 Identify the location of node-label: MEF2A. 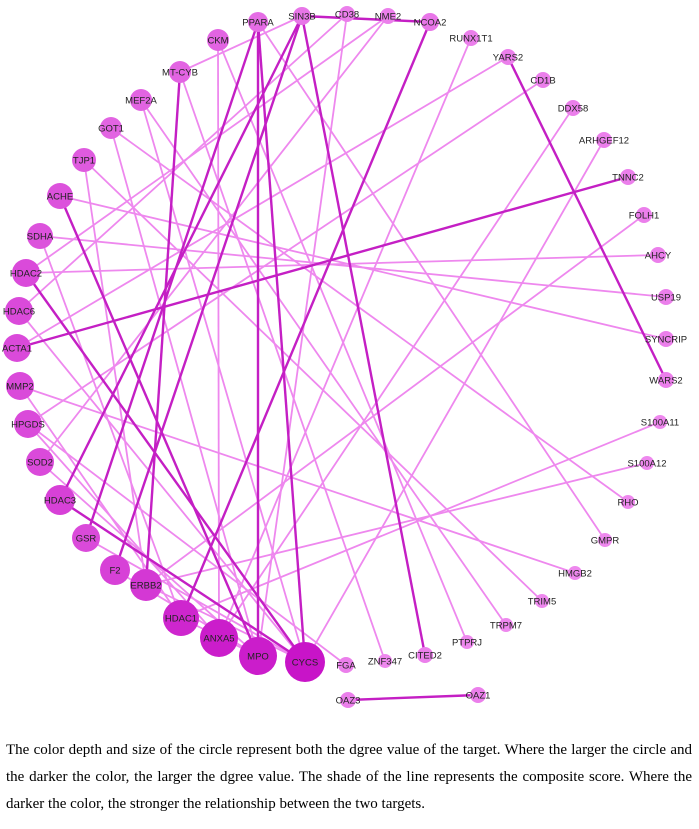
(141, 101).